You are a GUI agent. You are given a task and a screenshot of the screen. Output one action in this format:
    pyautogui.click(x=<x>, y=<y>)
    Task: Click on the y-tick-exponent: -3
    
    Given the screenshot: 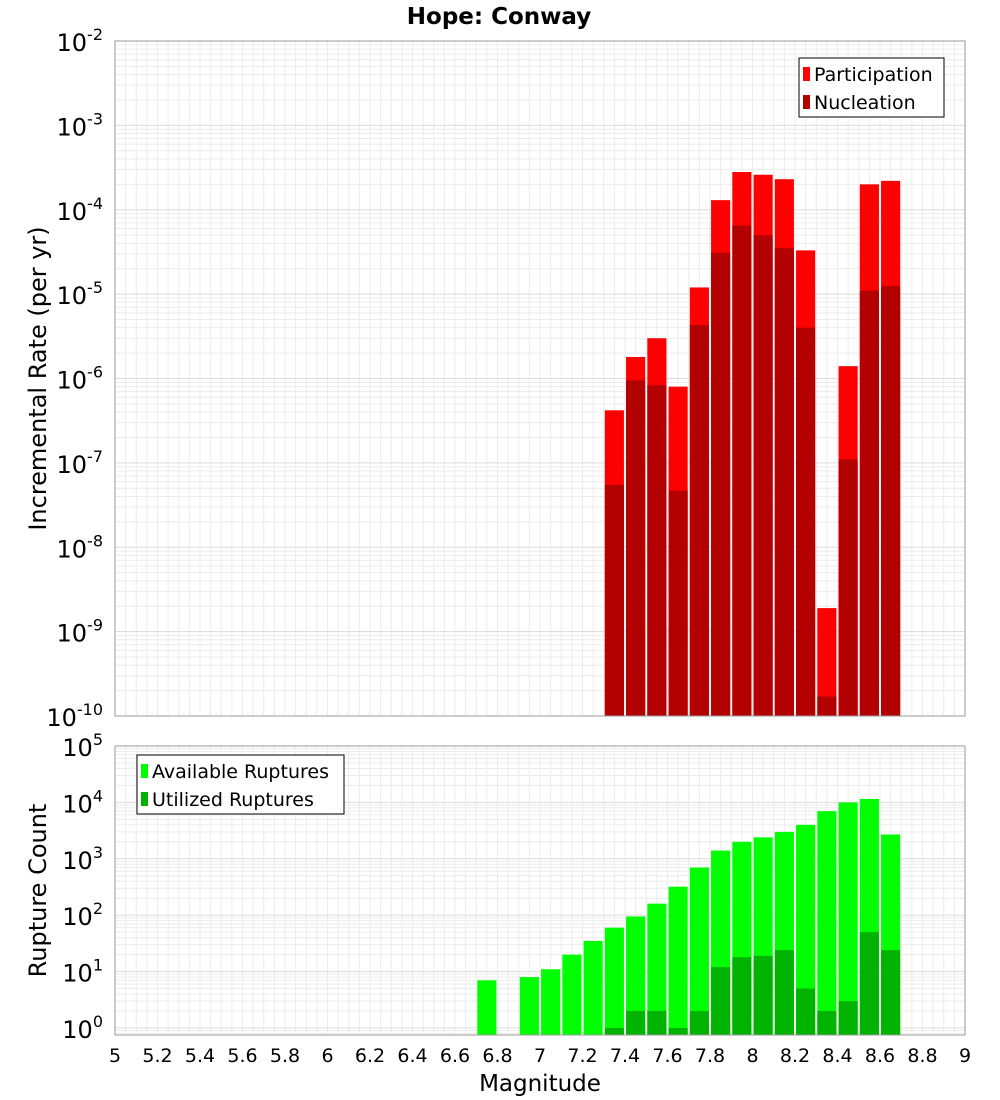 What is the action you would take?
    pyautogui.click(x=95, y=118)
    